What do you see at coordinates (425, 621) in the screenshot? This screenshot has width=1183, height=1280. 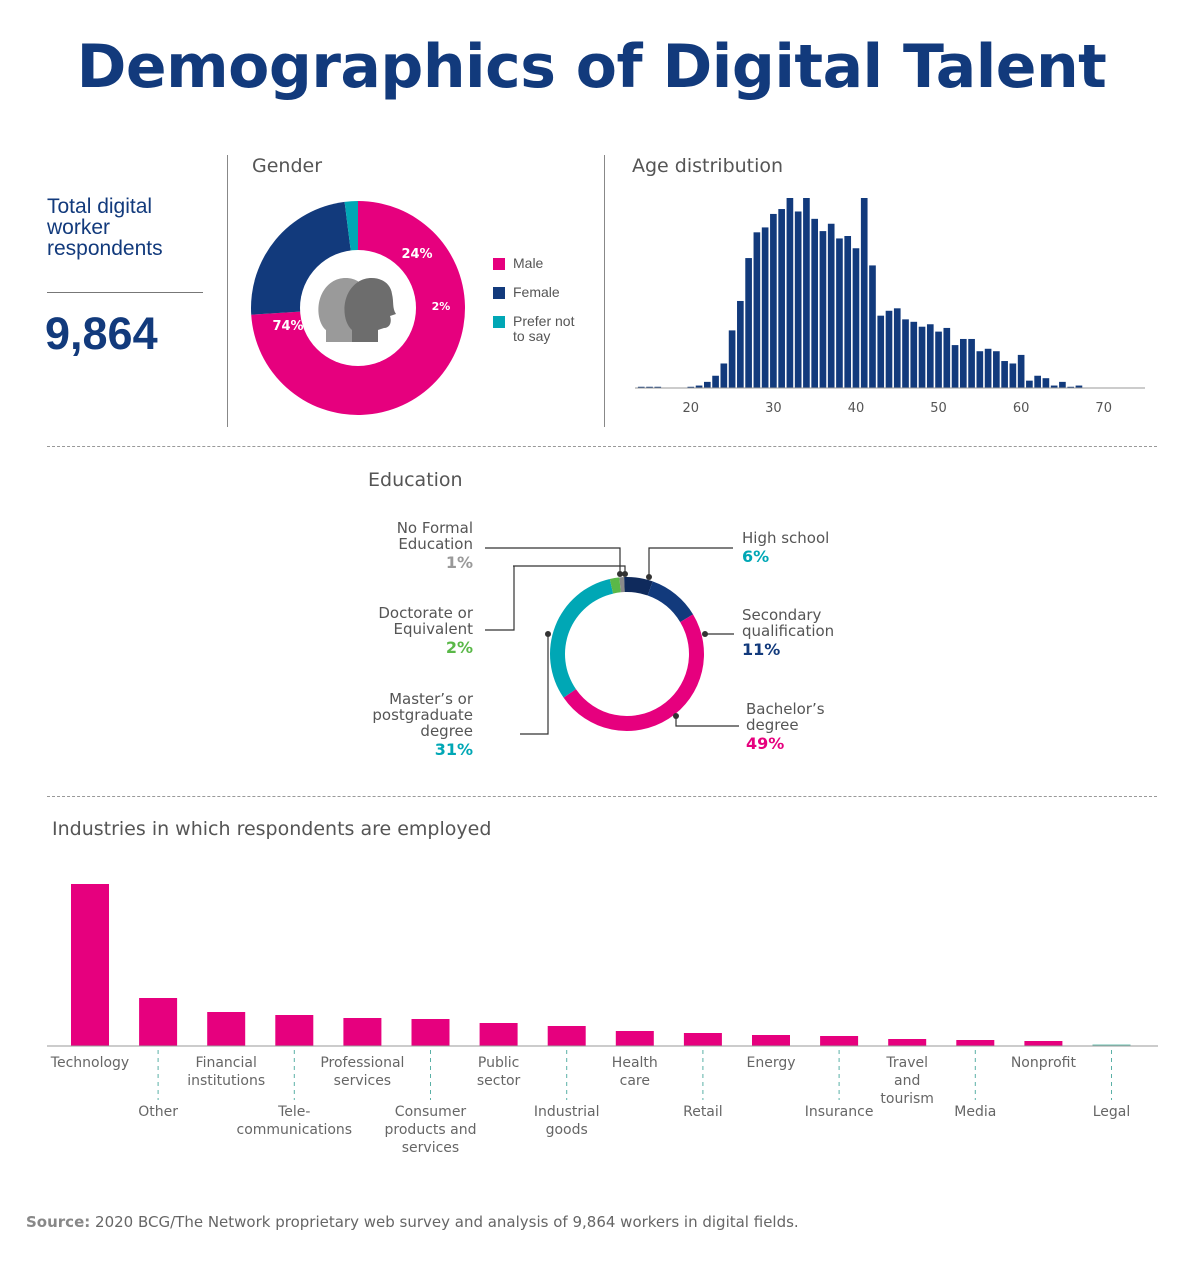 I see `education-label-name: Doctorate or Equivalent` at bounding box center [425, 621].